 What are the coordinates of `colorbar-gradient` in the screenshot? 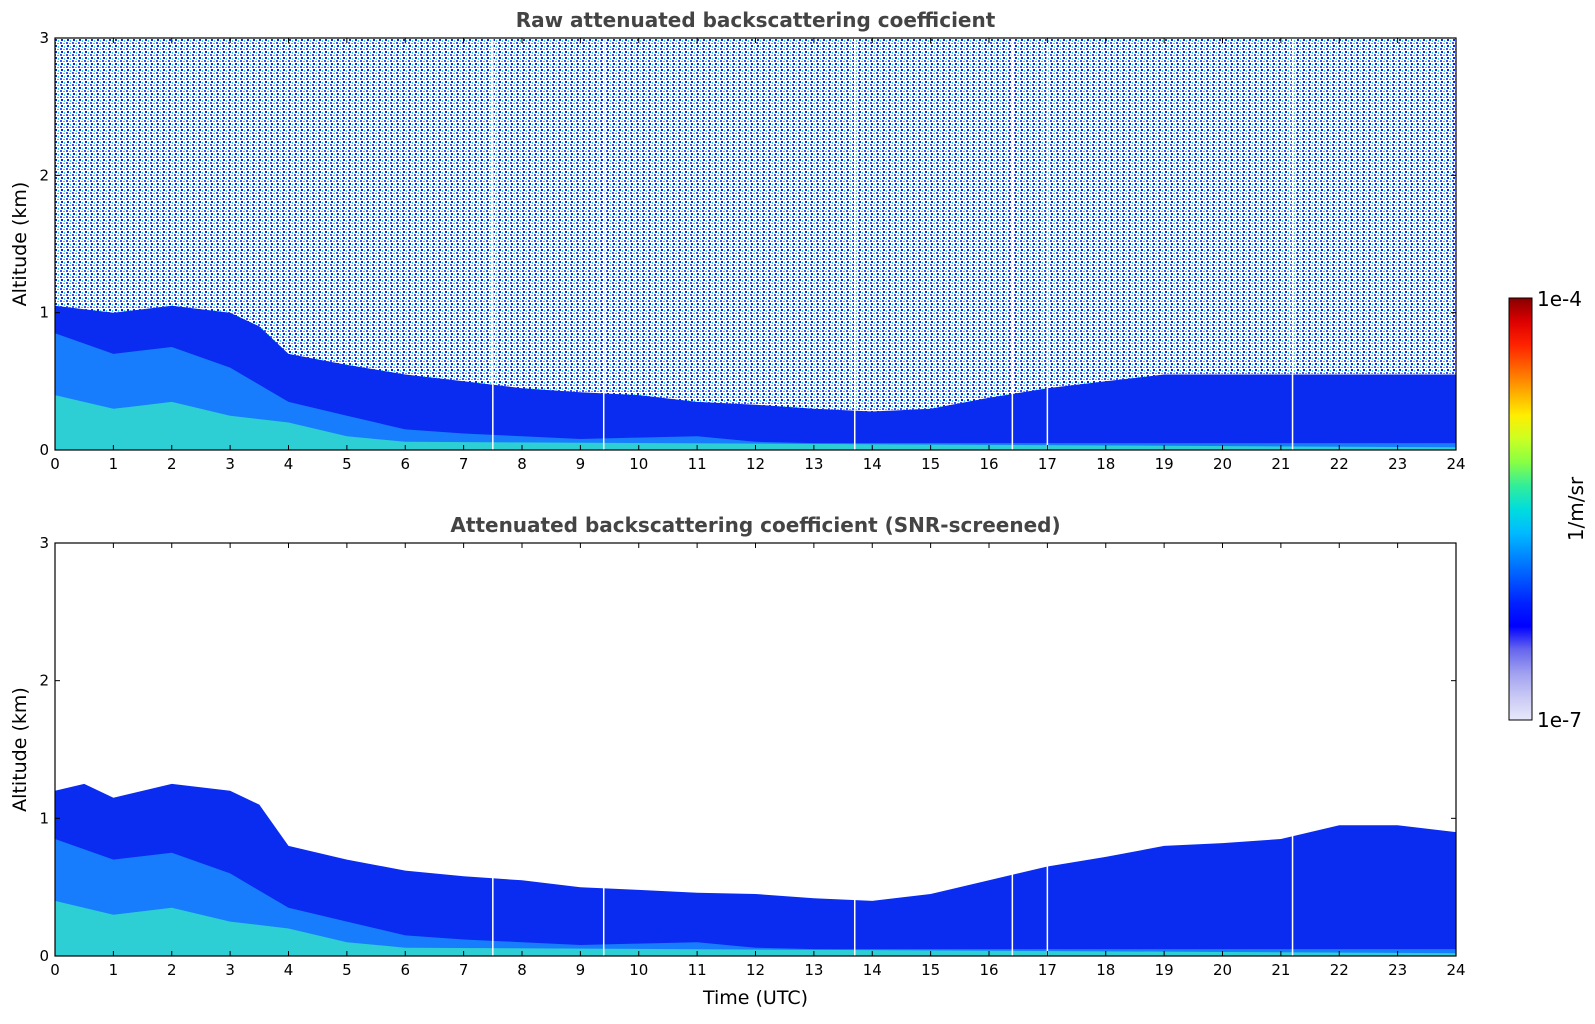 It's located at (1520, 509).